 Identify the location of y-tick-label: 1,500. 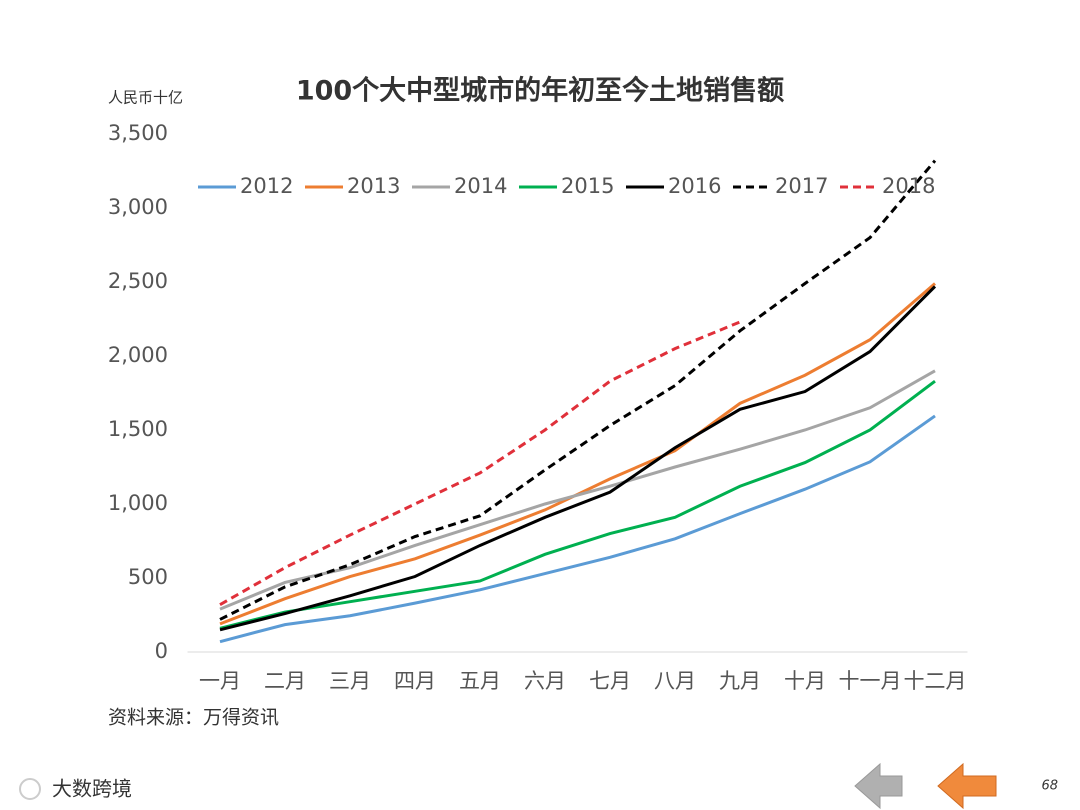
(138, 429).